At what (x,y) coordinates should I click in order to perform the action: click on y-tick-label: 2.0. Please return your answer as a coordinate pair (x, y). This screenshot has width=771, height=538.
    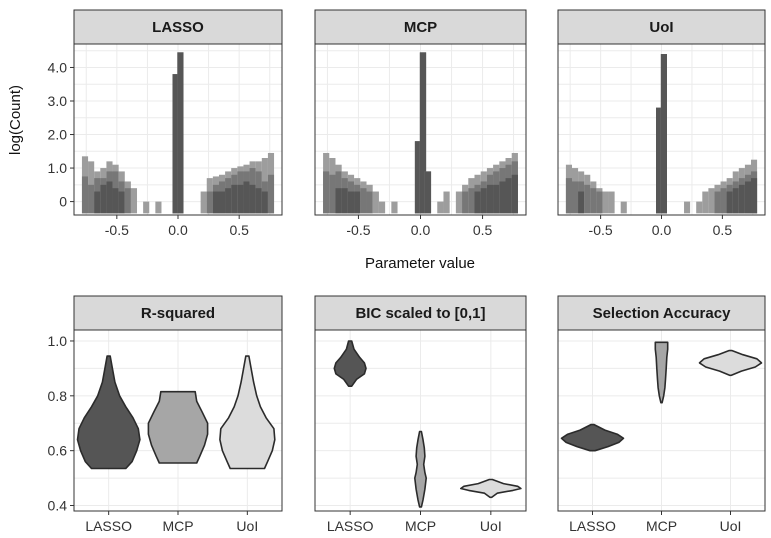
    Looking at the image, I should click on (58, 135).